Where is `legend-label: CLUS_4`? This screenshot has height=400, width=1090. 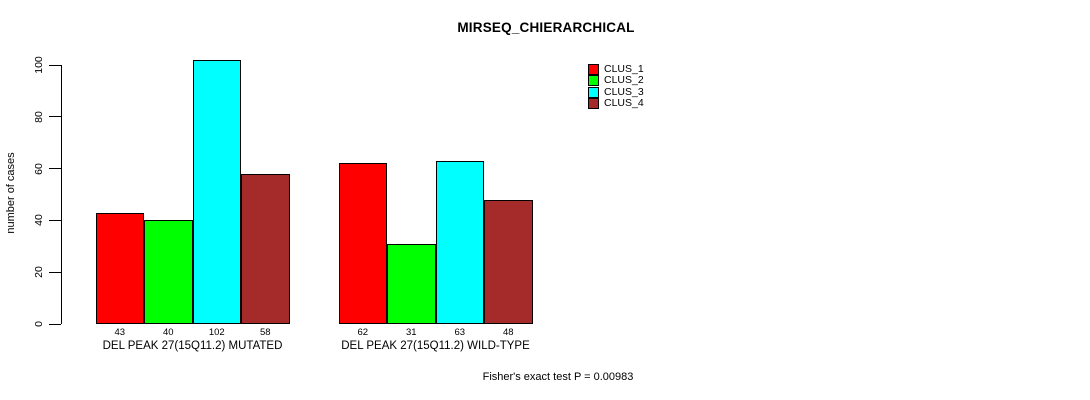 legend-label: CLUS_4 is located at coordinates (624, 103).